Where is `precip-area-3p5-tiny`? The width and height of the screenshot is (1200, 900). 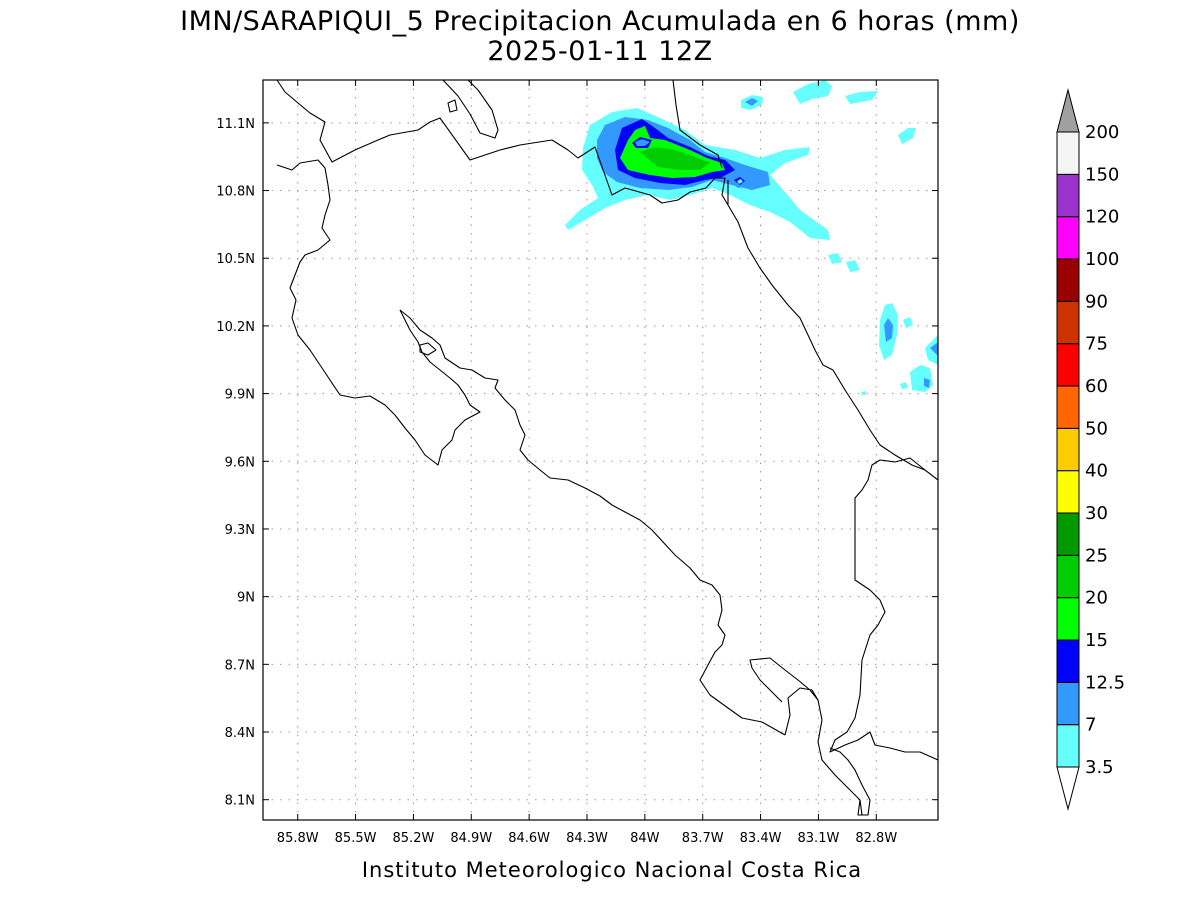
precip-area-3p5-tiny is located at coordinates (863, 393).